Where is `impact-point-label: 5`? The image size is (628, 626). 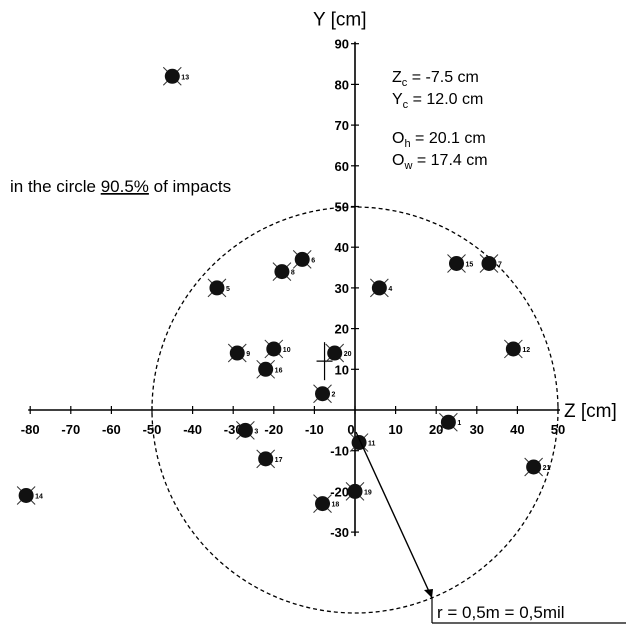 impact-point-label: 5 is located at coordinates (228, 289).